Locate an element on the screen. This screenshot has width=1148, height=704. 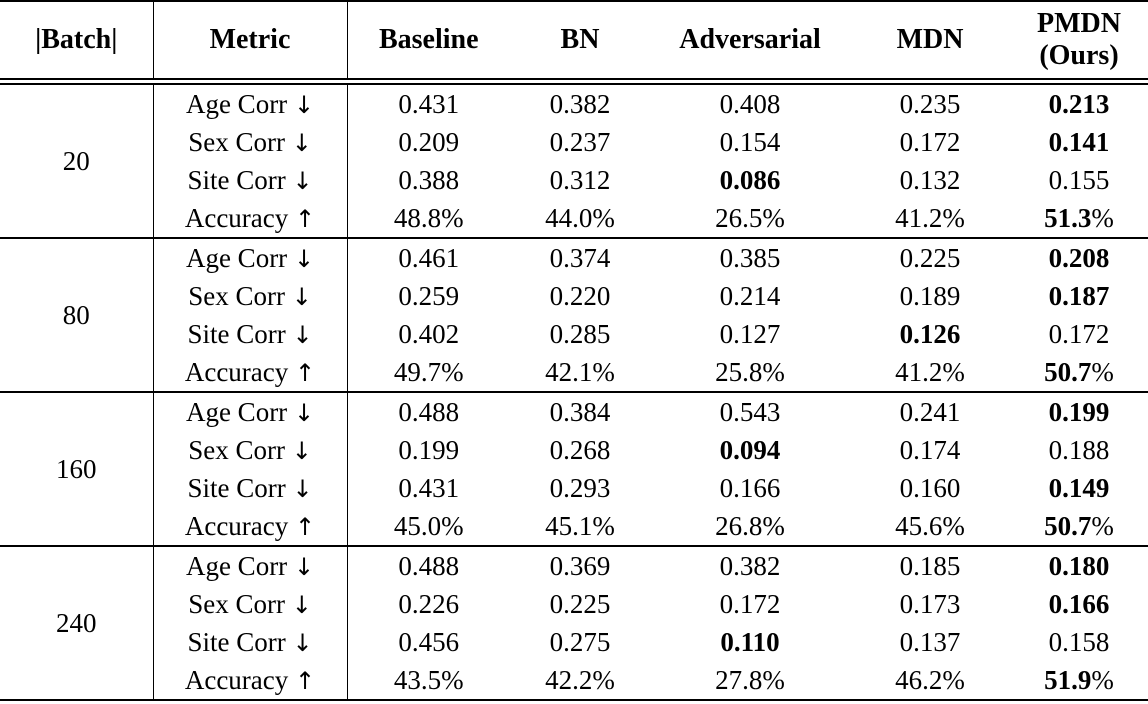
value-number: 0.199 is located at coordinates (429, 449).